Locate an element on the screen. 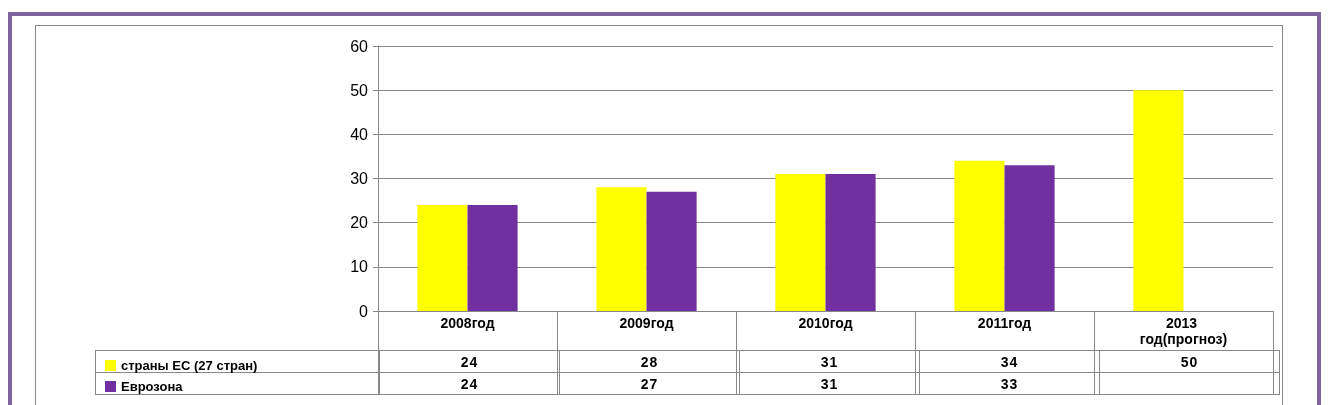 The width and height of the screenshot is (1333, 405). x-tick-label: 2009год is located at coordinates (646, 323).